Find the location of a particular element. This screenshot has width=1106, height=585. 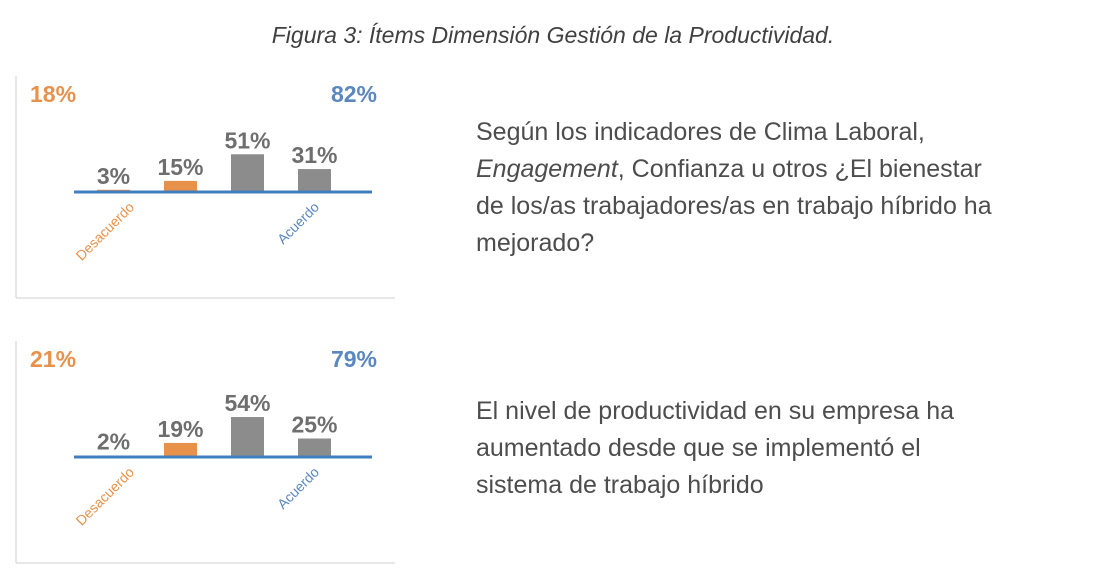

question-1-italic: Engagement is located at coordinates (547, 169).